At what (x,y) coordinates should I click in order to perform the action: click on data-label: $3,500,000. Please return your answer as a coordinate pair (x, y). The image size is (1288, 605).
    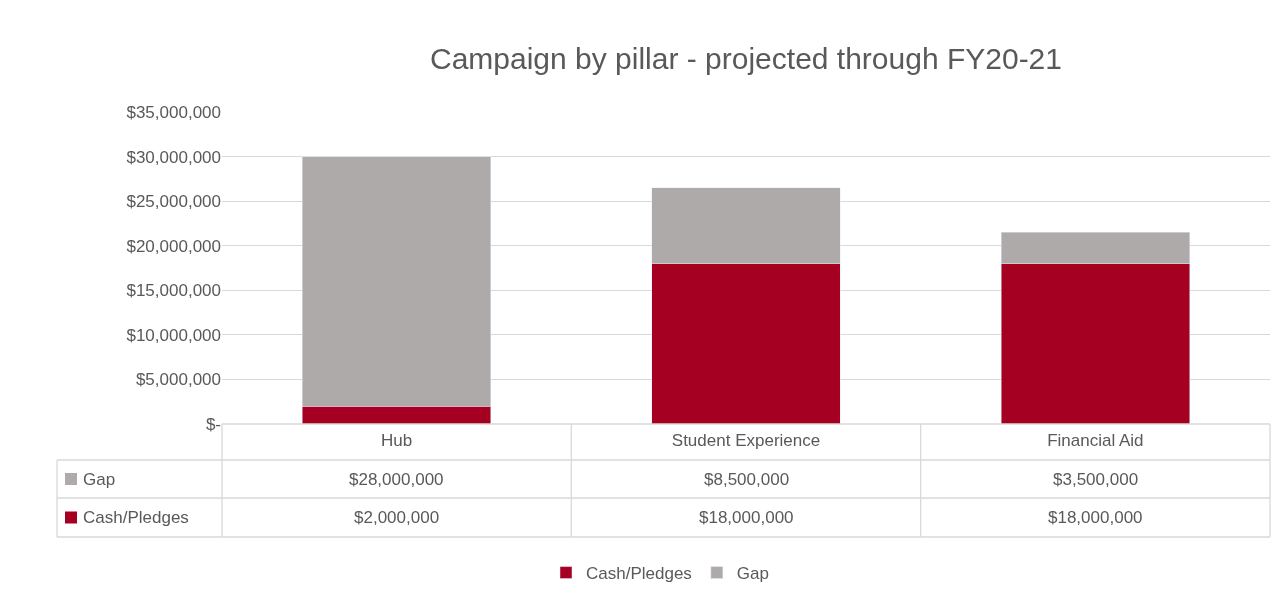
    Looking at the image, I should click on (1096, 479).